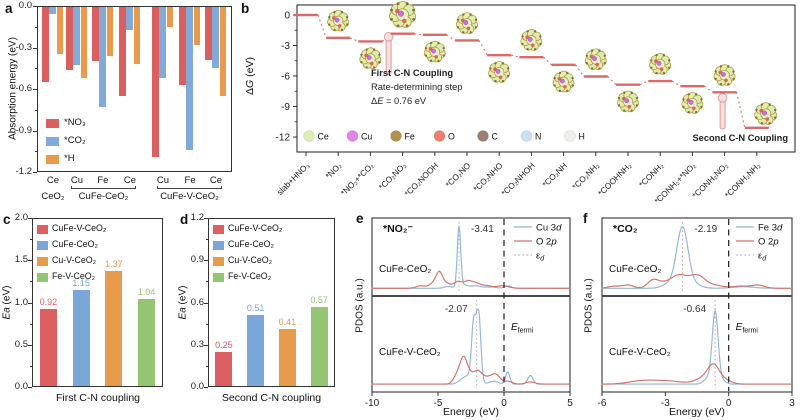 The image size is (800, 420). Describe the element at coordinates (197, 302) in the screenshot. I see `d-ytick-label: 0.6` at that location.